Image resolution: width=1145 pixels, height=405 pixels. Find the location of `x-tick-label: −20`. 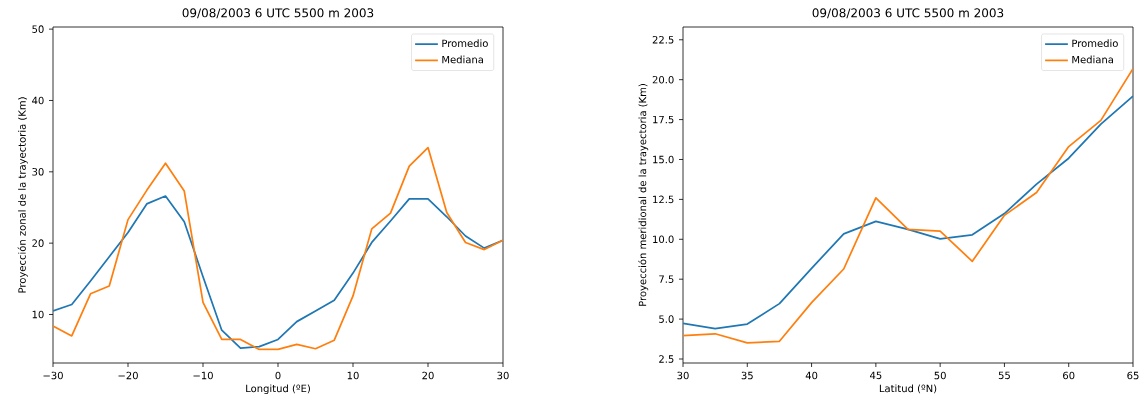

x-tick-label: −20 is located at coordinates (128, 375).